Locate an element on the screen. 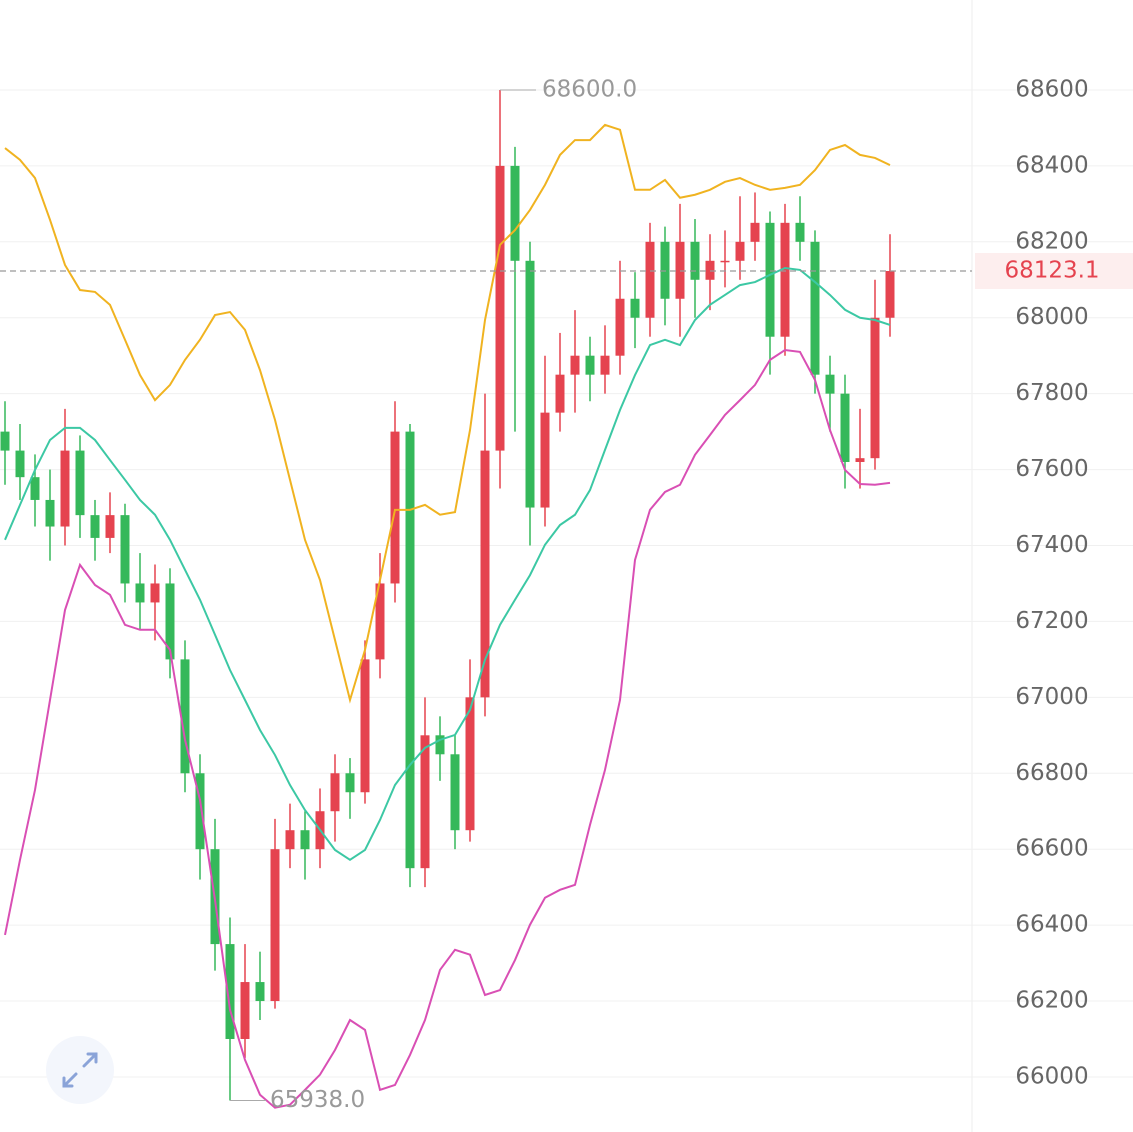 The width and height of the screenshot is (1133, 1132). y-tick-label: 68000 is located at coordinates (1051, 317).